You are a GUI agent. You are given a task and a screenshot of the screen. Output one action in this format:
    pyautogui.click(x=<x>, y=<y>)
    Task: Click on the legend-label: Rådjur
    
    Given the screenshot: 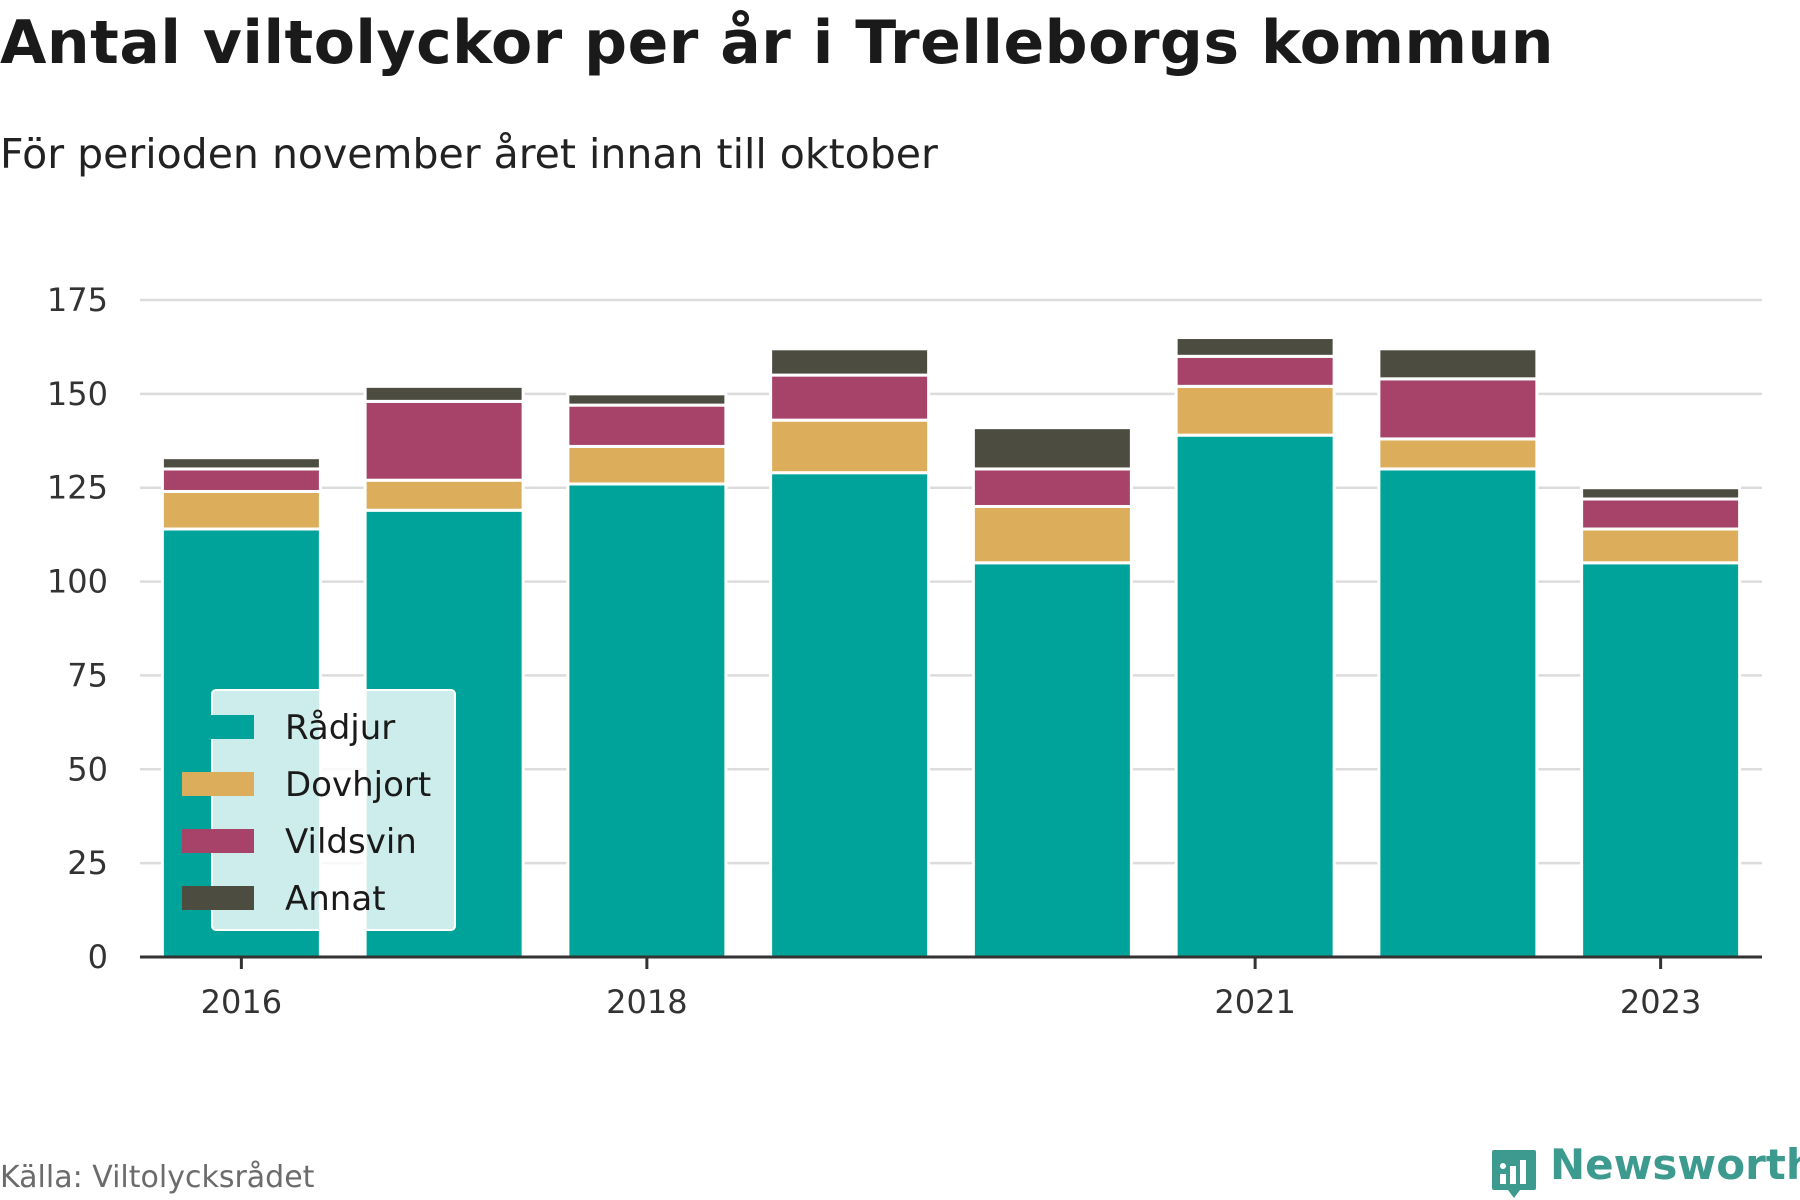 What is the action you would take?
    pyautogui.click(x=340, y=728)
    